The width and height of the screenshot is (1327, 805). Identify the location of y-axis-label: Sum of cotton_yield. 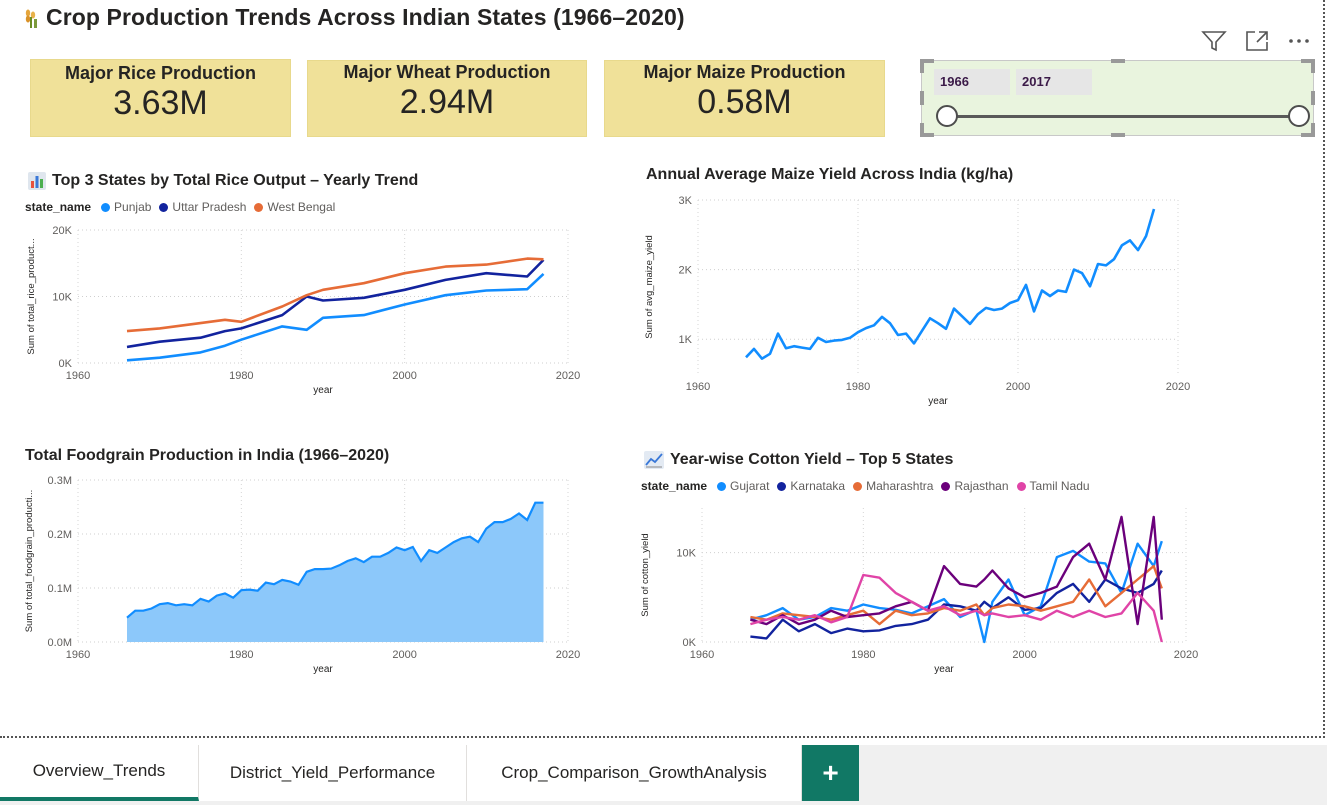
(645, 574).